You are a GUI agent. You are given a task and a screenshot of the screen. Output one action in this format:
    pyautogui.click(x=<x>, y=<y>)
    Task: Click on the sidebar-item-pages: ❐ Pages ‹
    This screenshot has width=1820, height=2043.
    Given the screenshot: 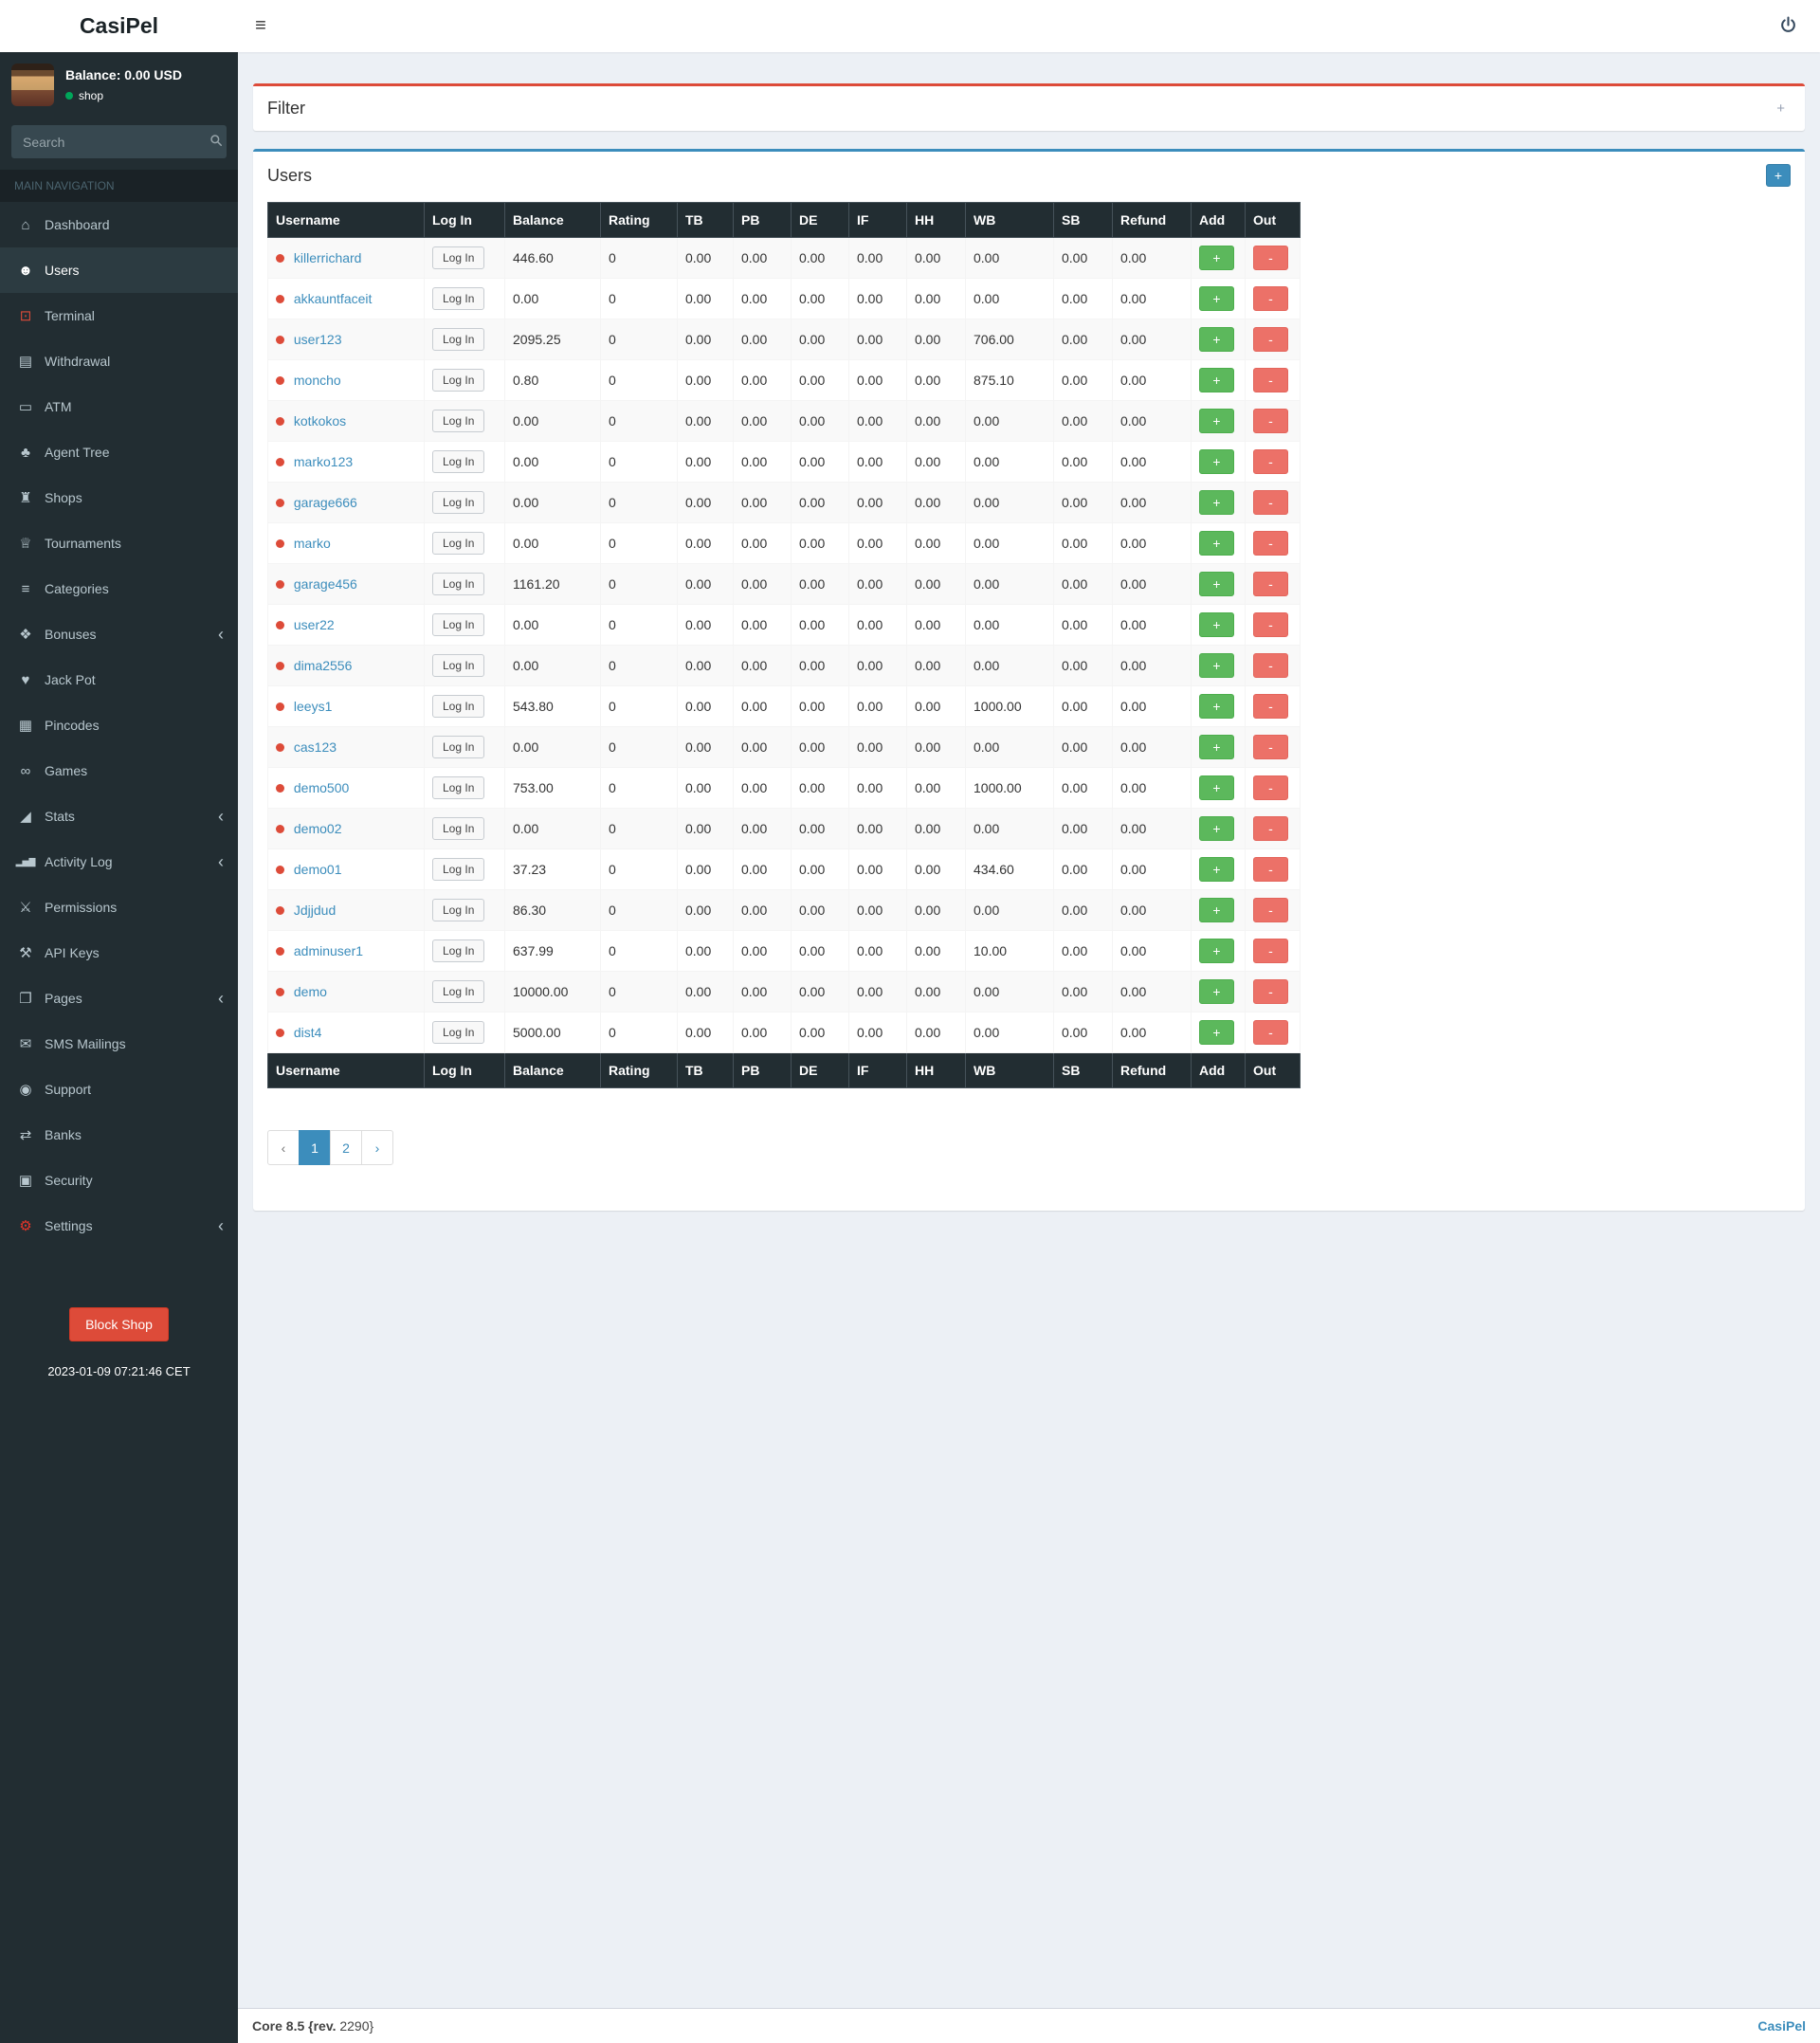 What is the action you would take?
    pyautogui.click(x=119, y=998)
    